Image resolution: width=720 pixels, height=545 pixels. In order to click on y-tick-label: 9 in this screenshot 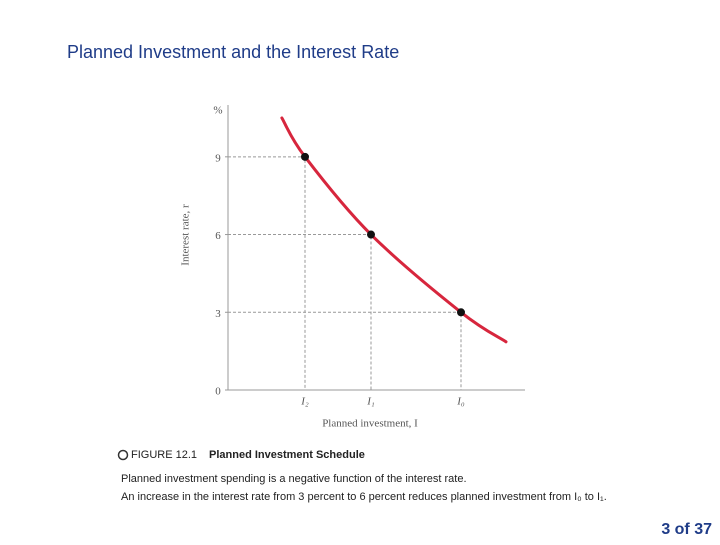, I will do `click(218, 158)`.